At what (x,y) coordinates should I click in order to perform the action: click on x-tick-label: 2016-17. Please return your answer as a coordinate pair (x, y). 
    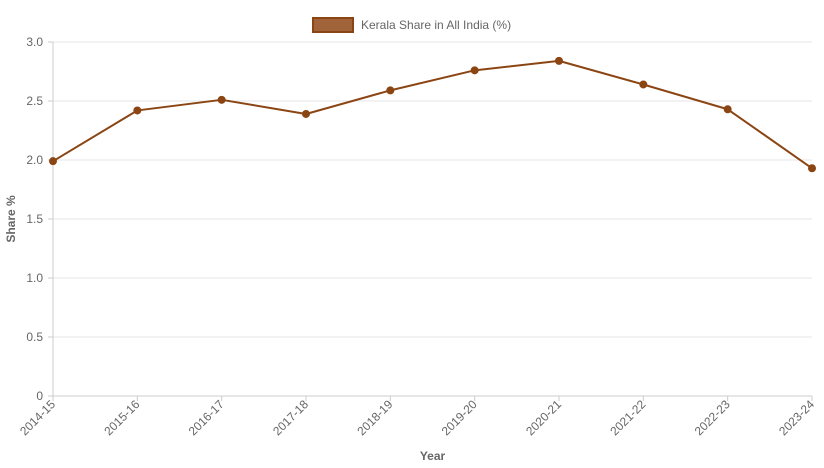
    Looking at the image, I should click on (206, 417).